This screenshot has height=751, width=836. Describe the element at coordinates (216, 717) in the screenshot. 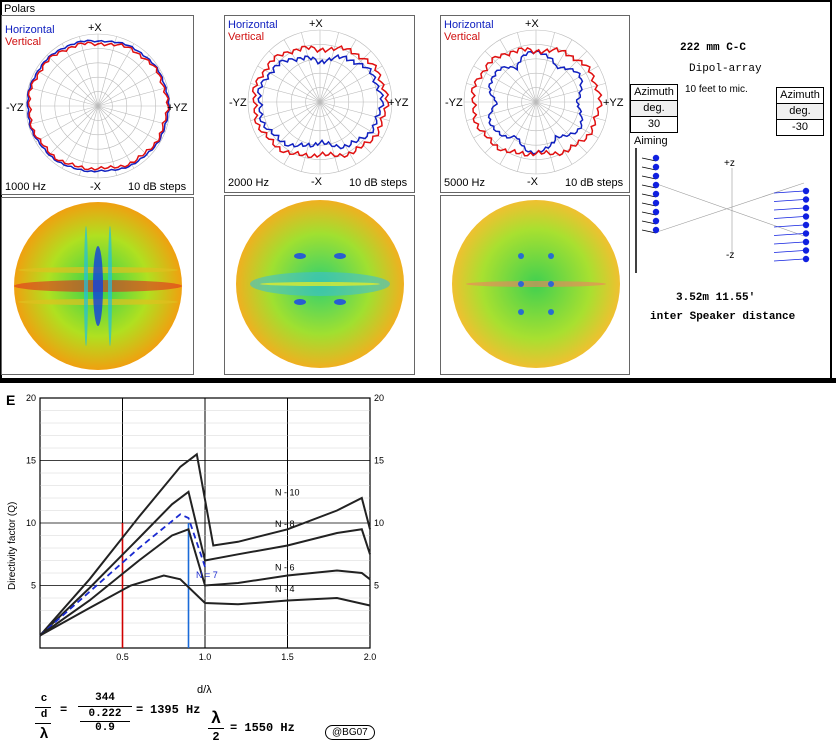

I see `half-lambda-num: λ` at that location.